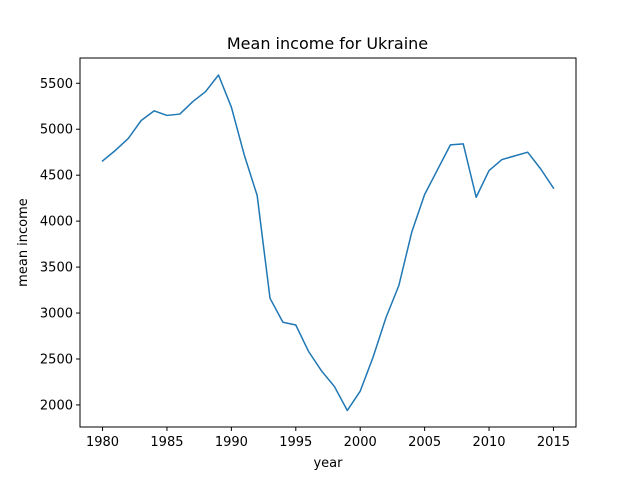 The width and height of the screenshot is (640, 480). Describe the element at coordinates (102, 442) in the screenshot. I see `x-tick-label: 1980` at that location.